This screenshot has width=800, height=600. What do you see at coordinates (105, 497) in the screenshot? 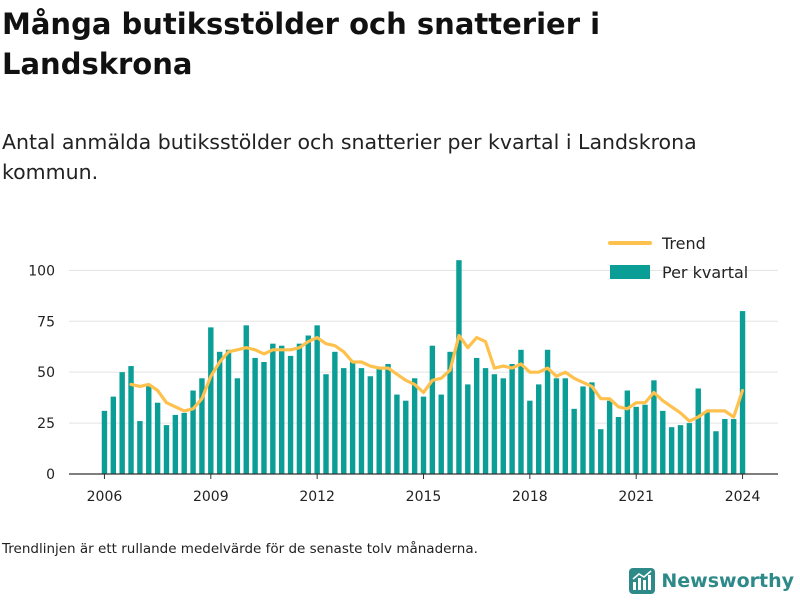
I see `x-tick-label: 2006` at bounding box center [105, 497].